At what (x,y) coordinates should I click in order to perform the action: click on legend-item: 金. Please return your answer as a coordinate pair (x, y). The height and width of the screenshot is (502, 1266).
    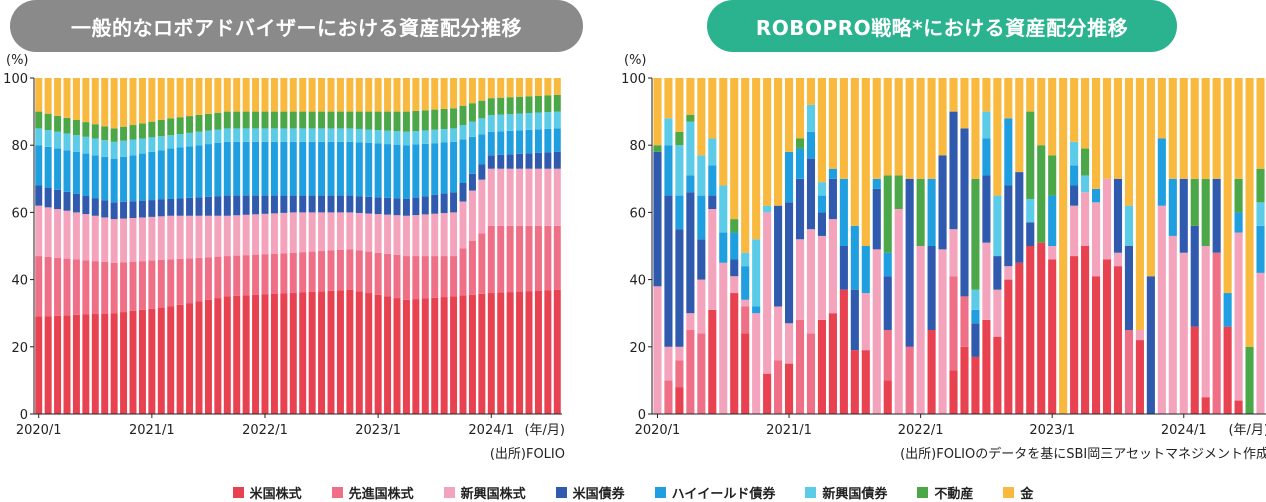
    Looking at the image, I should click on (1018, 492).